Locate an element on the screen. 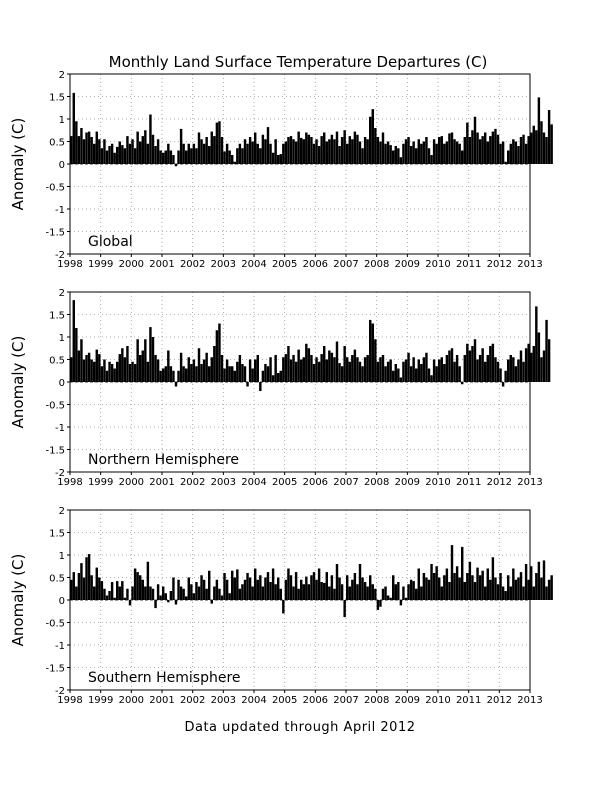 Image resolution: width=600 pixels, height=800 pixels. x-tick-label: 2007 is located at coordinates (345, 482).